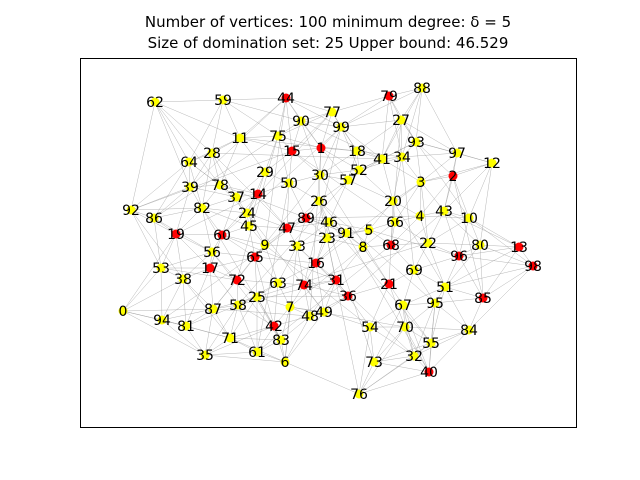  What do you see at coordinates (286, 99) in the screenshot?
I see `vertex-label: 44` at bounding box center [286, 99].